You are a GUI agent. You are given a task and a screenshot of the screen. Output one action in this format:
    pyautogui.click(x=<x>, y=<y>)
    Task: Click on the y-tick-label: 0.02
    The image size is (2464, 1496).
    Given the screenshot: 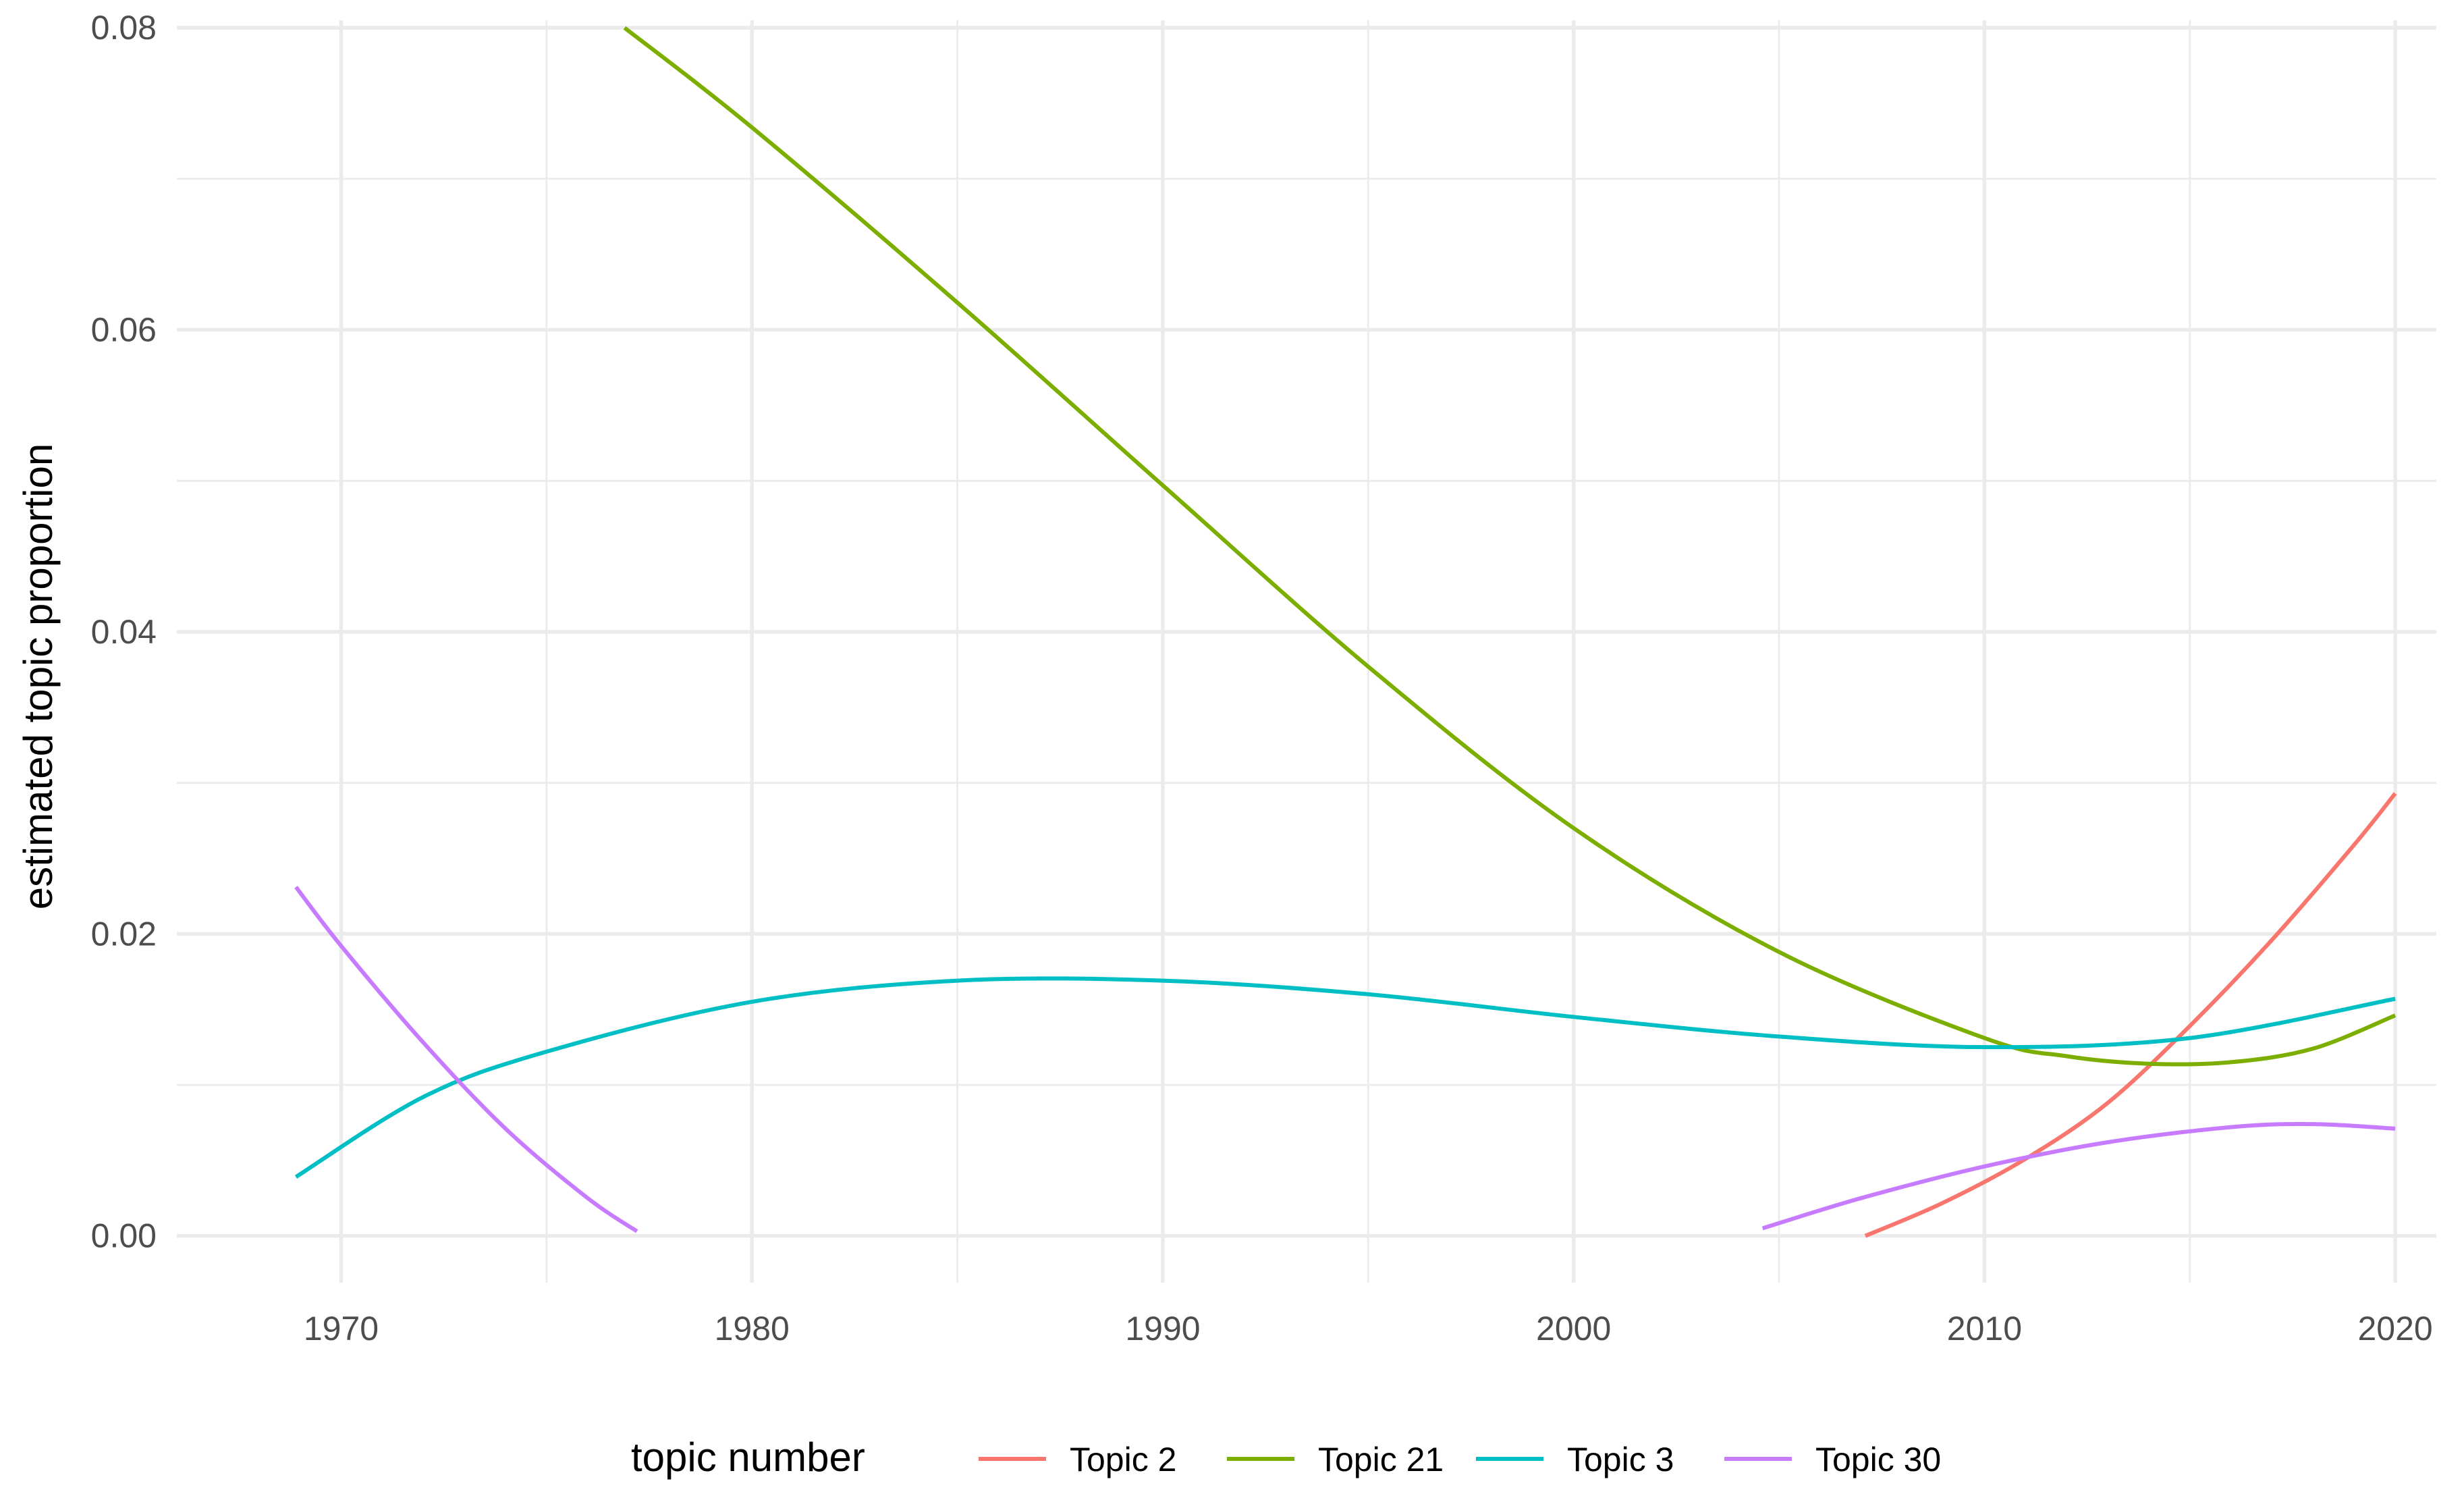 What is the action you would take?
    pyautogui.click(x=124, y=934)
    